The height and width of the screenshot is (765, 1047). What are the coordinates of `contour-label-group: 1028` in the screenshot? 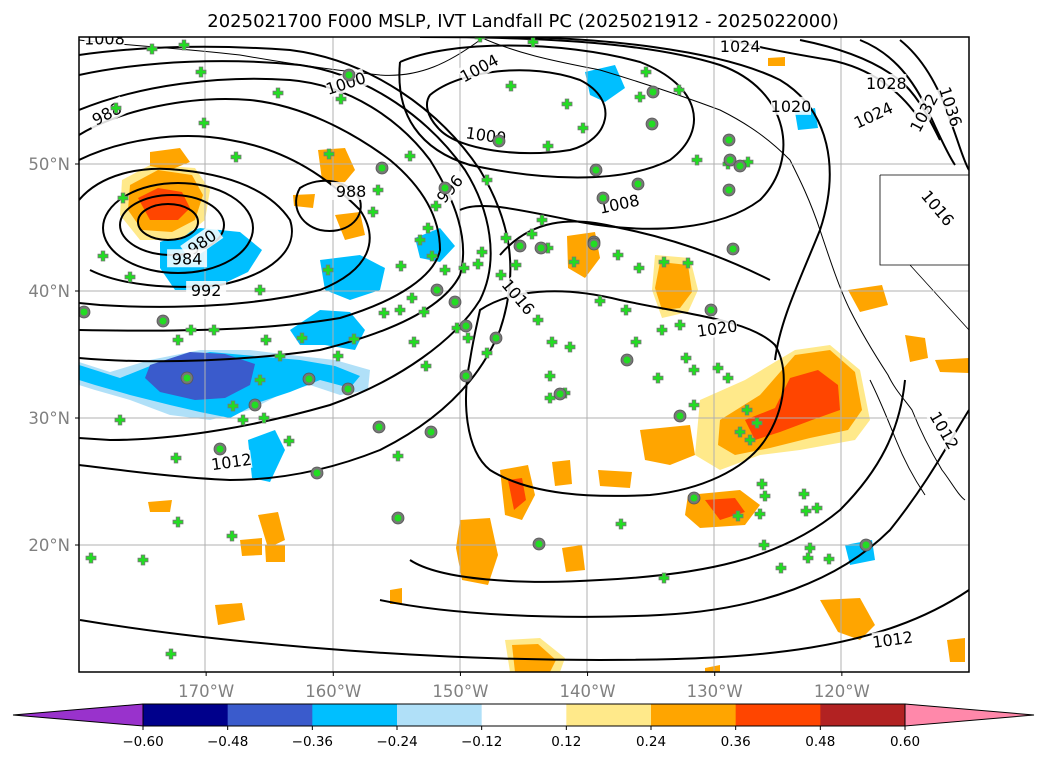 It's located at (886, 83).